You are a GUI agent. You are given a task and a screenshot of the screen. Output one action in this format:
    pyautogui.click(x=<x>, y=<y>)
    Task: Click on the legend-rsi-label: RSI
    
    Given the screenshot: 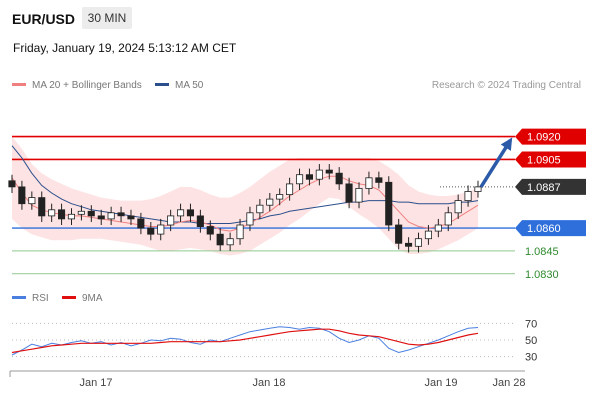 What is the action you would take?
    pyautogui.click(x=40, y=298)
    